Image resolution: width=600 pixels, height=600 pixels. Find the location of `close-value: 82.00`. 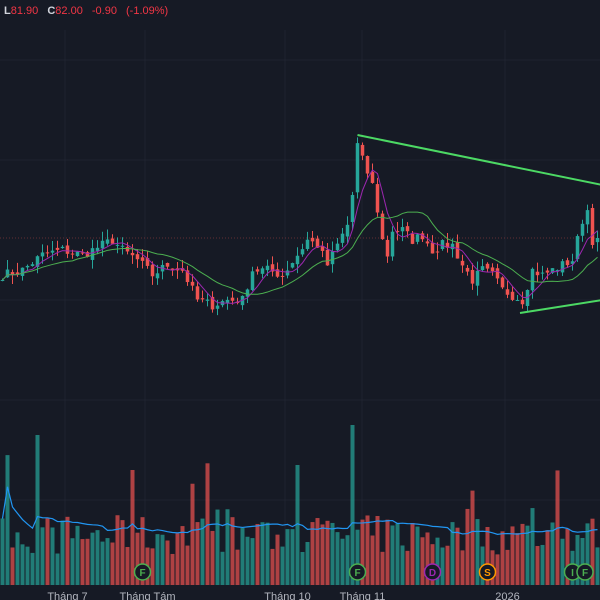

close-value: 82.00 is located at coordinates (69, 11).